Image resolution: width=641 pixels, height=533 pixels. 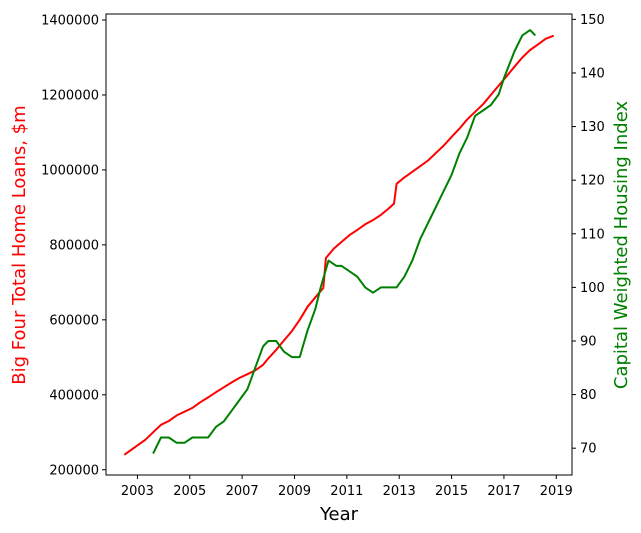 What do you see at coordinates (346, 491) in the screenshot?
I see `x-tick-label: 2011` at bounding box center [346, 491].